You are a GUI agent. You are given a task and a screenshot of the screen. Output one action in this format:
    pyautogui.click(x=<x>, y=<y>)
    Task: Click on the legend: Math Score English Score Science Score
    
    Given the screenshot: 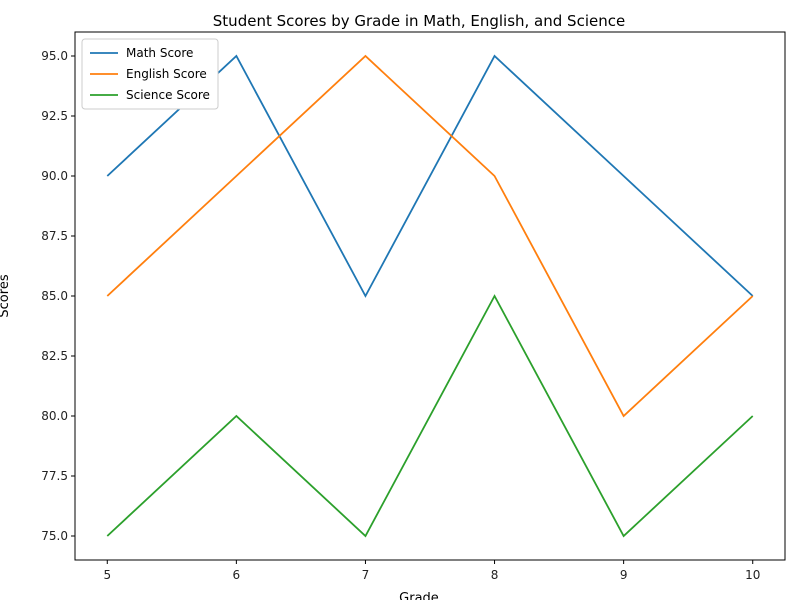 What is the action you would take?
    pyautogui.click(x=150, y=74)
    